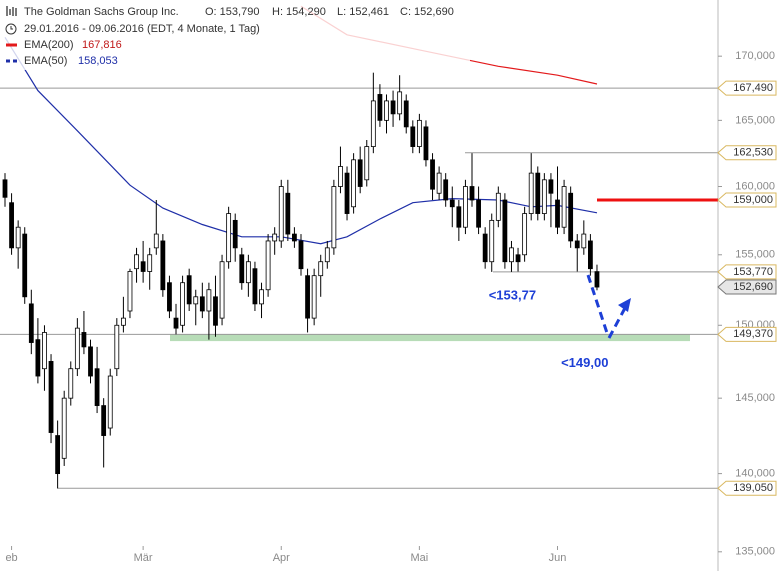  What do you see at coordinates (753, 153) in the screenshot?
I see `price-callout-label: 162,530` at bounding box center [753, 153].